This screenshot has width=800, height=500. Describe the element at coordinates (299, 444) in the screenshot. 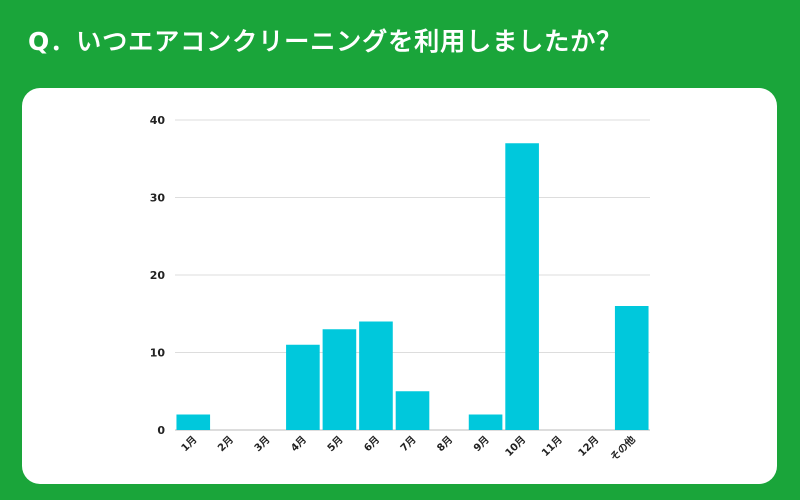

I see `x-tick-label: 4月` at that location.